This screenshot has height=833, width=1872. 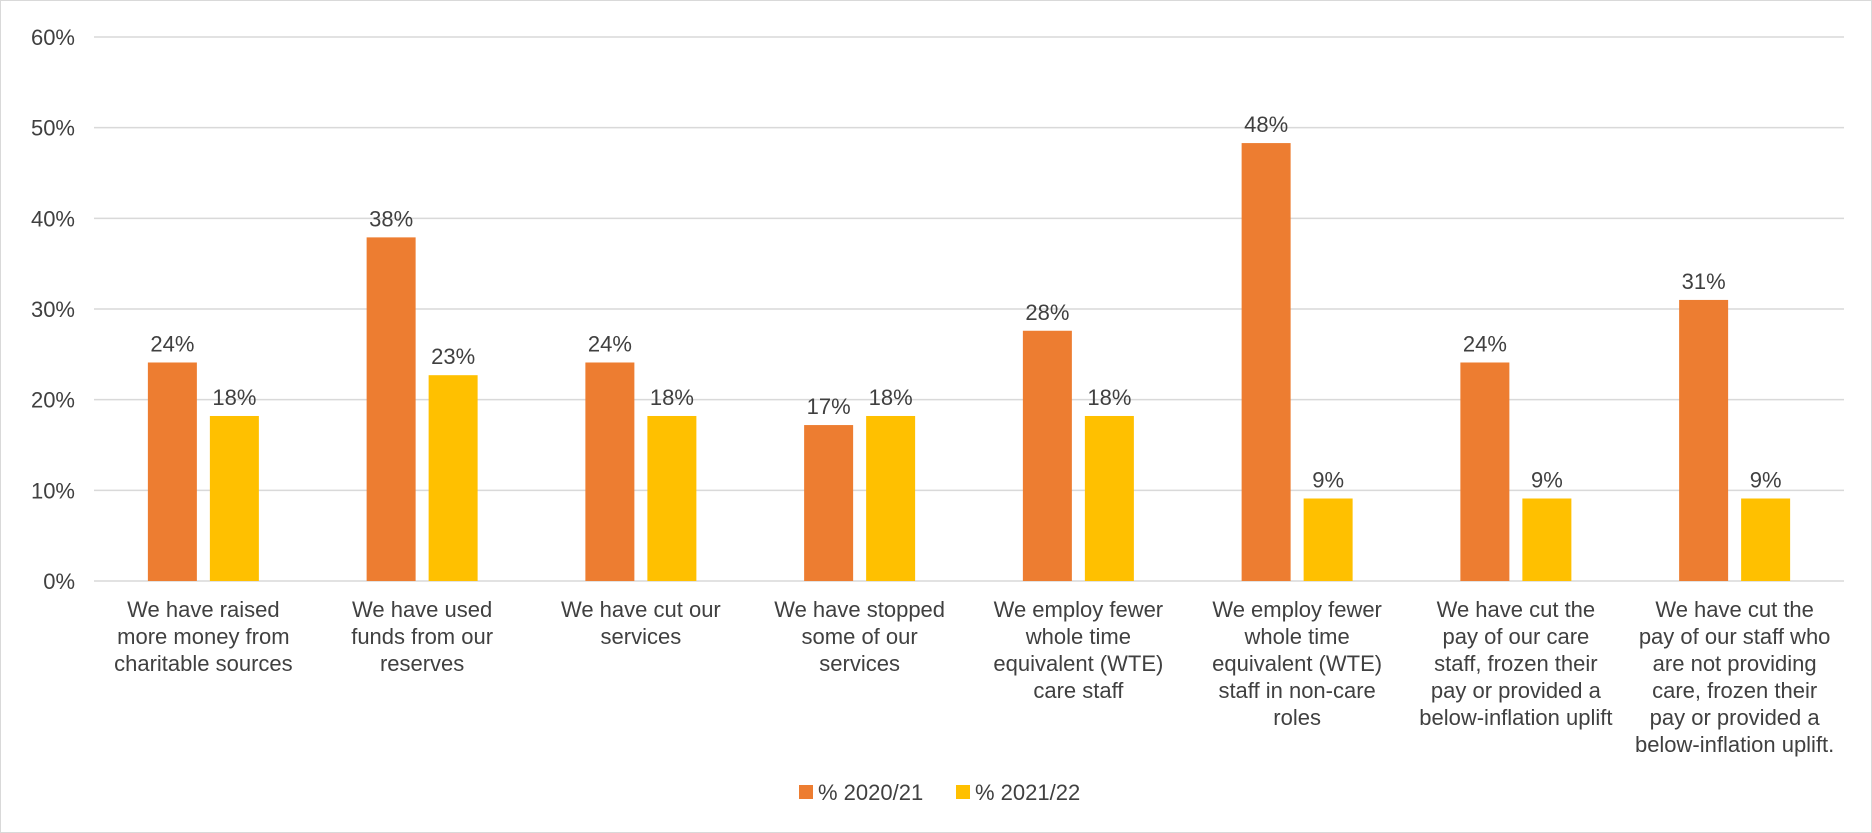 What do you see at coordinates (859, 609) in the screenshot?
I see `category-label-line: We have stopped` at bounding box center [859, 609].